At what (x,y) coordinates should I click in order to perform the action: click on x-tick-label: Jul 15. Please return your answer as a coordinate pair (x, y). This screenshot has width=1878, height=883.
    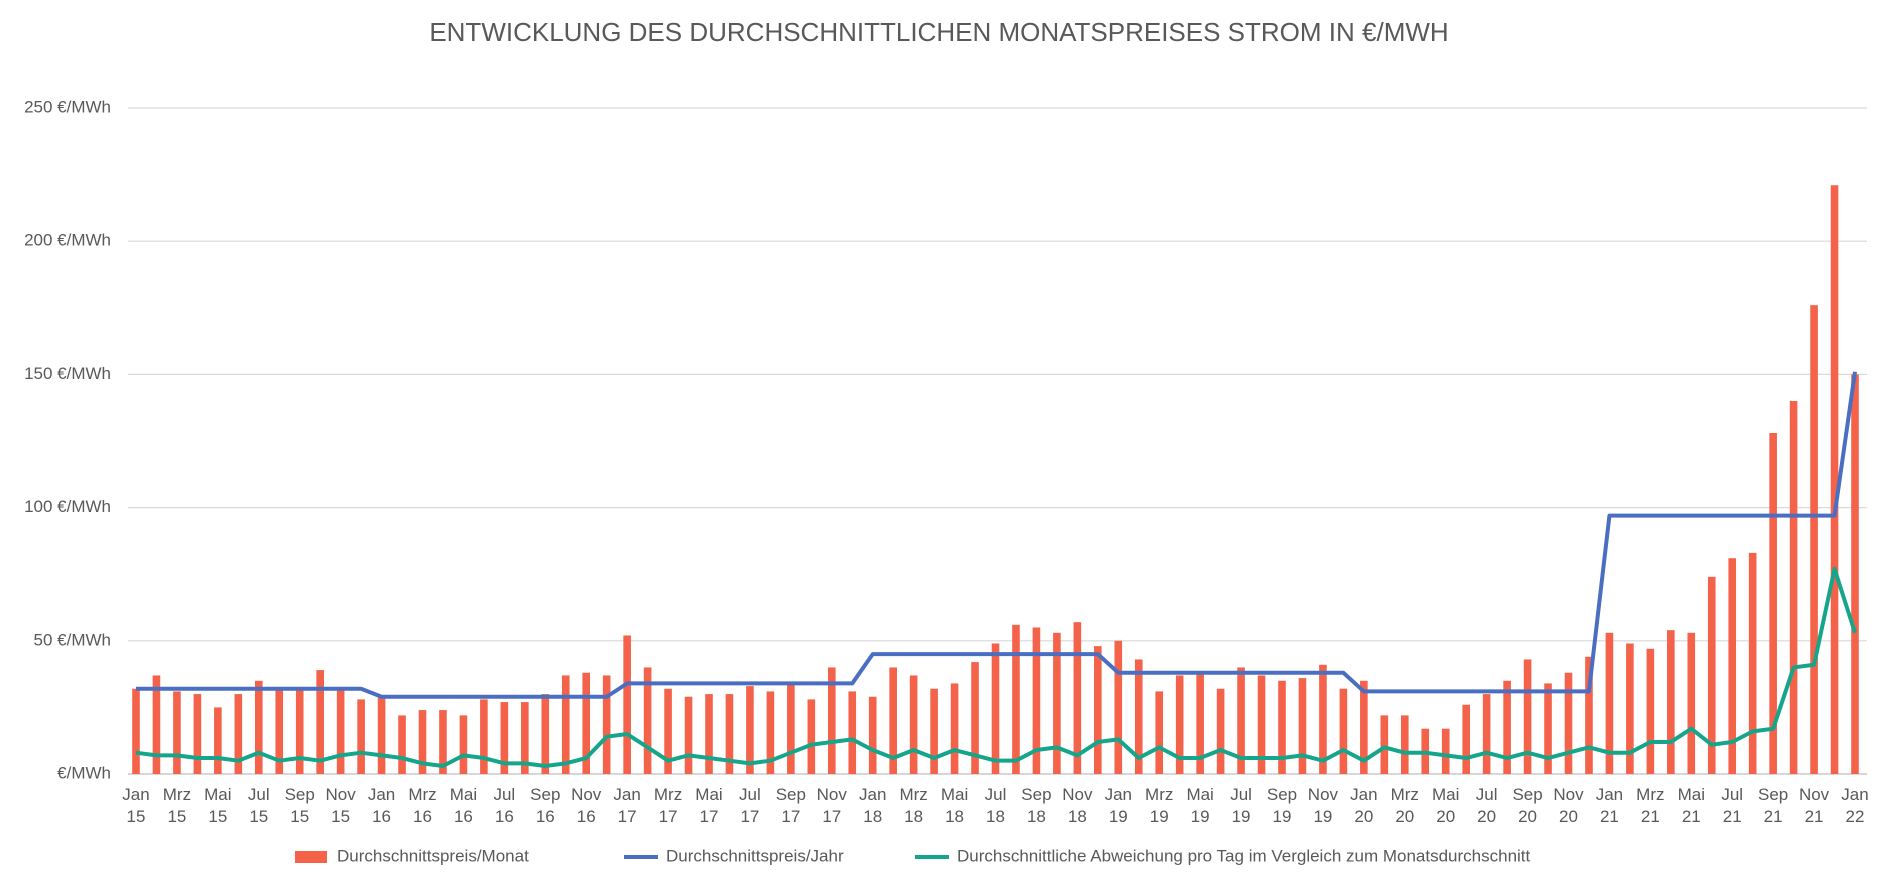
    Looking at the image, I should click on (258, 805).